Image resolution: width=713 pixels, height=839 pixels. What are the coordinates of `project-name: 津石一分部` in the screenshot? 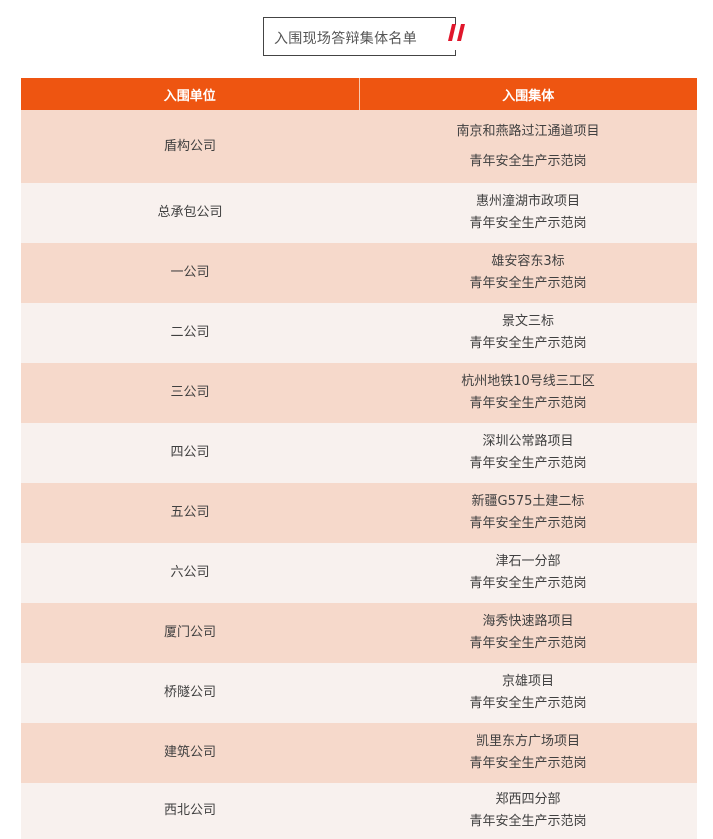 It's located at (528, 561).